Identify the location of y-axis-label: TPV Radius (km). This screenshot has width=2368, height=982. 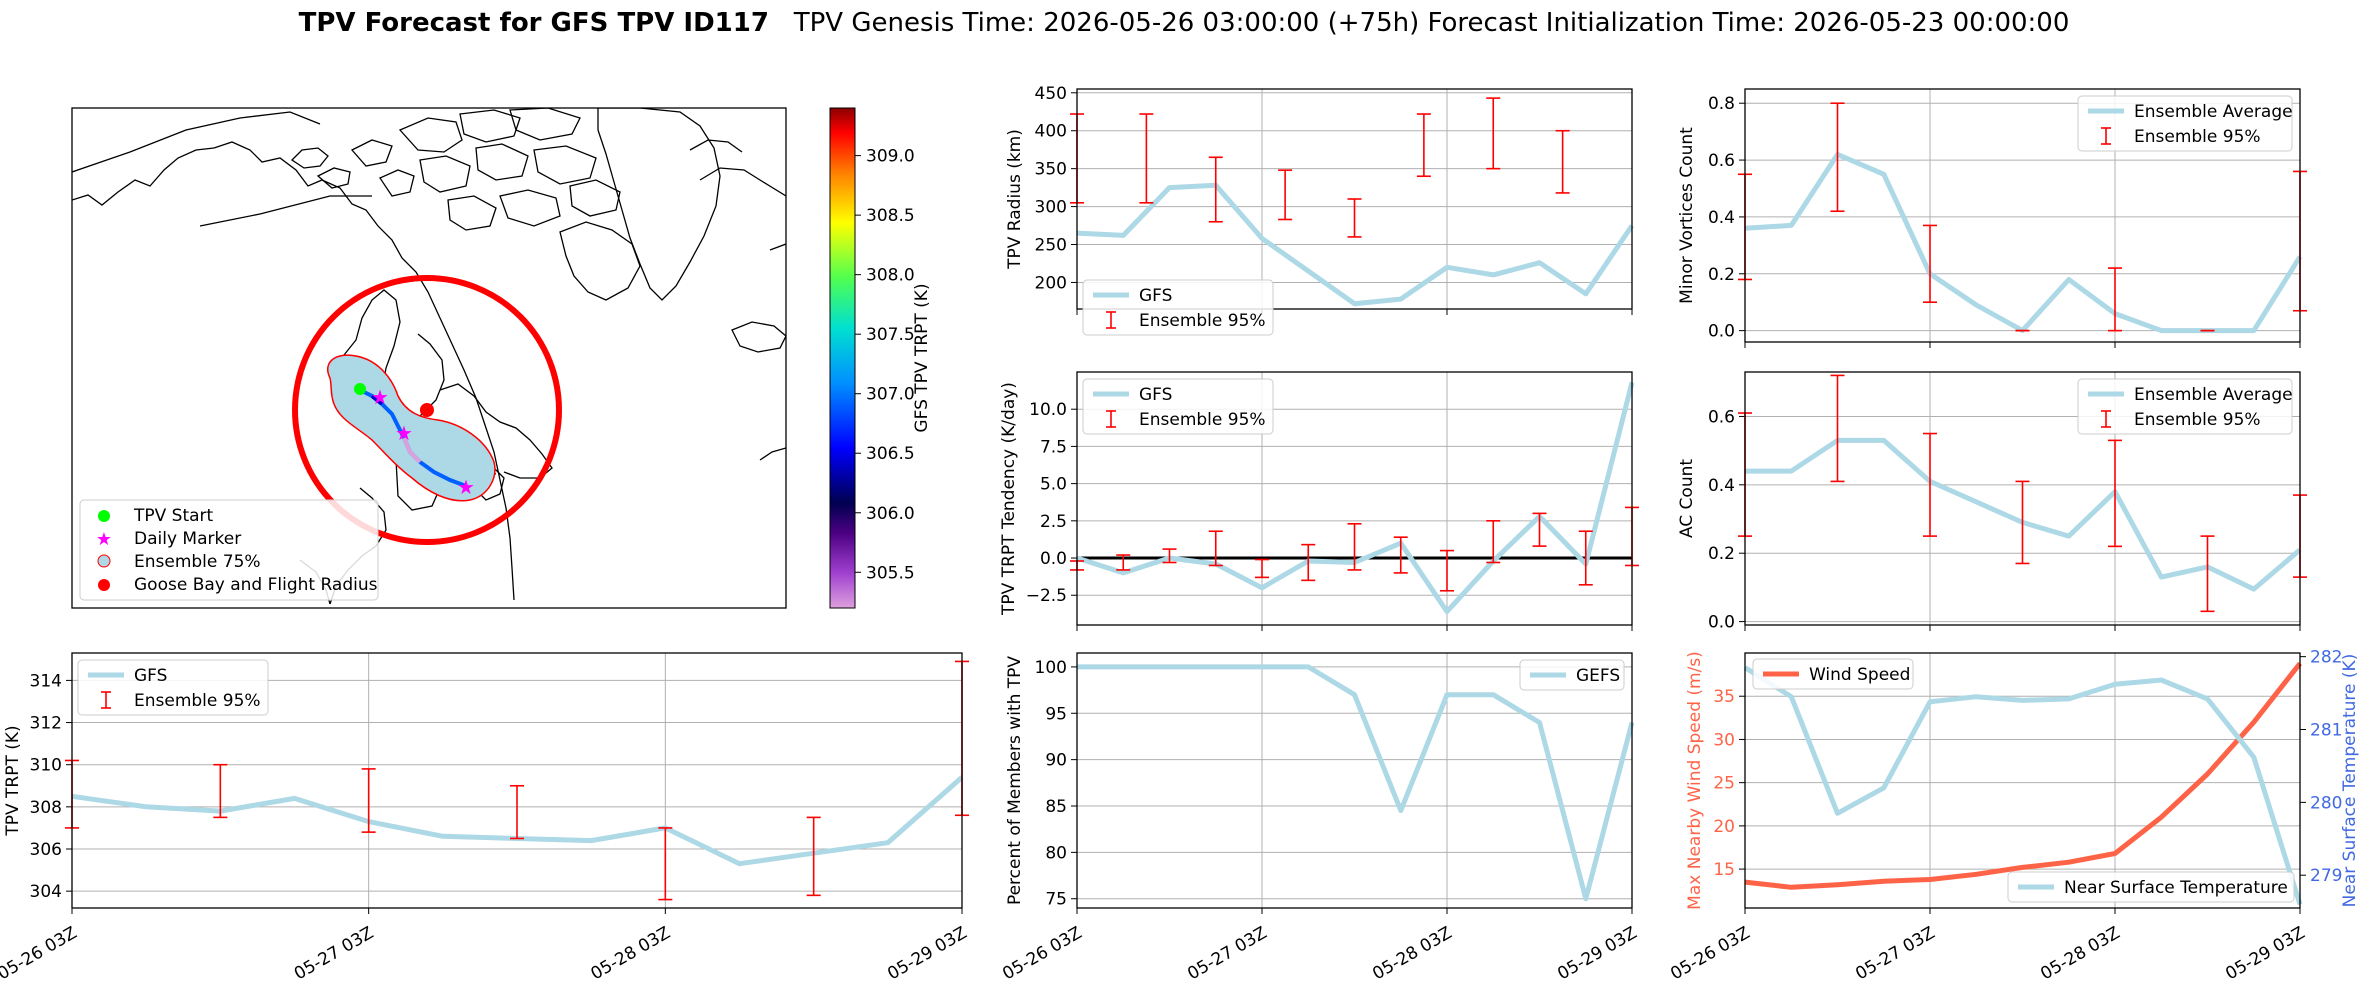
(1015, 199).